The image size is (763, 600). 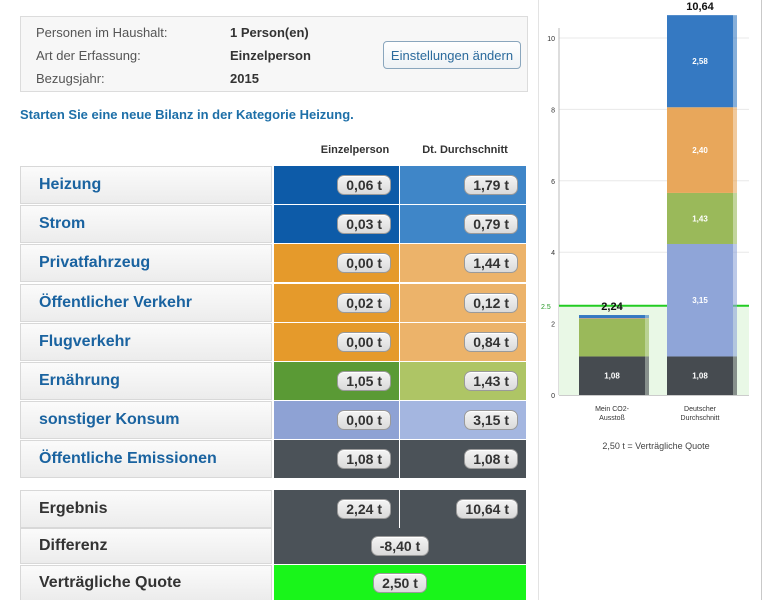 What do you see at coordinates (491, 381) in the screenshot?
I see `category-average-value: 1,43 t` at bounding box center [491, 381].